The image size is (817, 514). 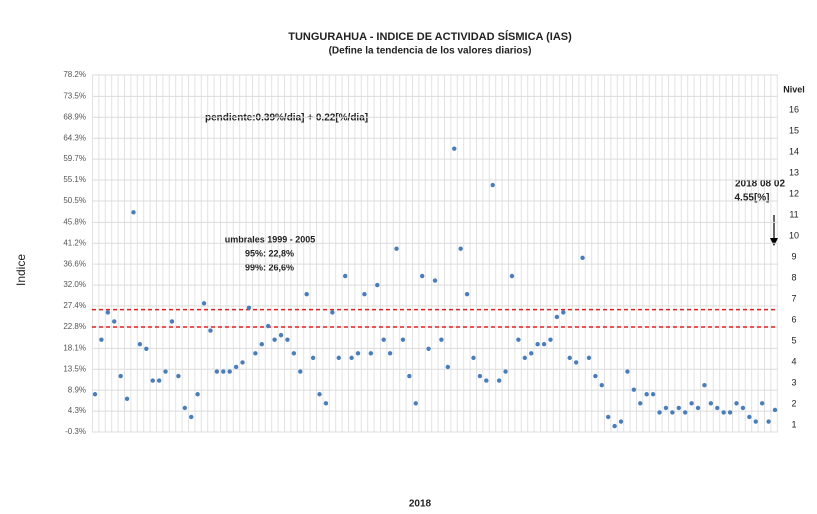 I want to click on y2-tick-label: 9, so click(x=793, y=256).